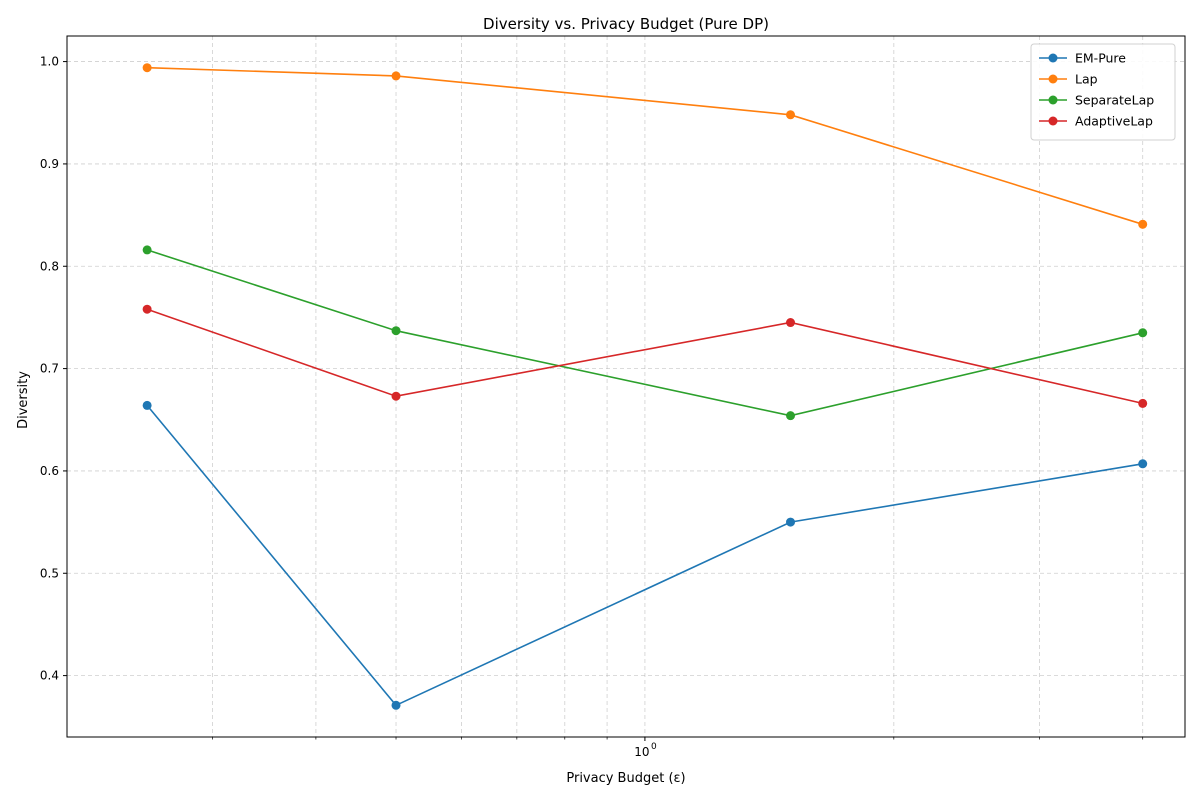 The width and height of the screenshot is (1200, 800). I want to click on x-tick-label-exponent: 0, so click(654, 747).